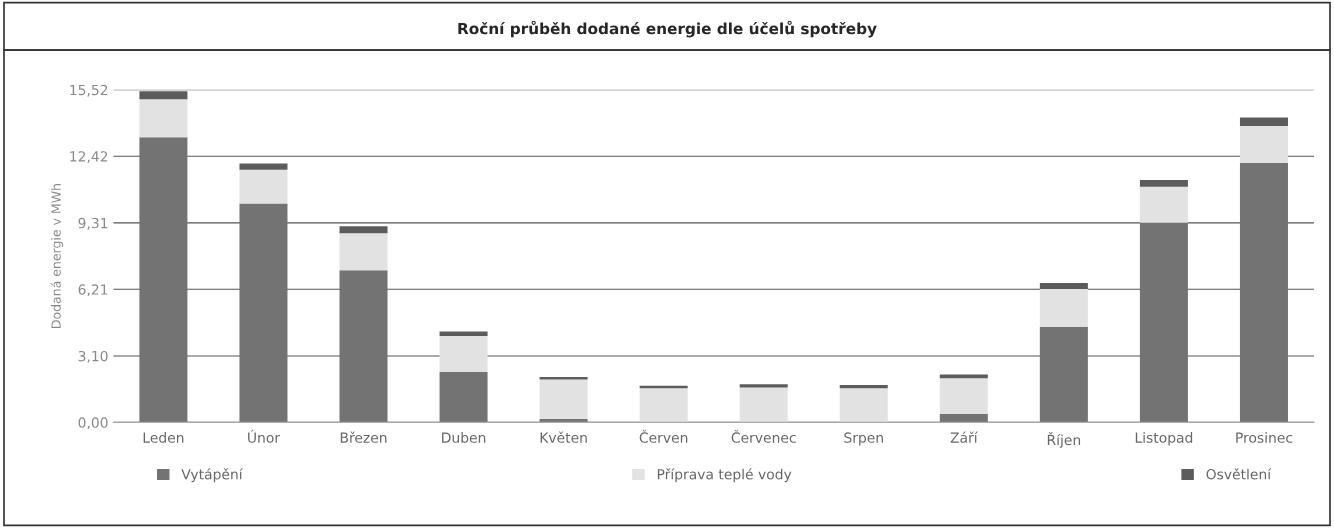 The image size is (1334, 528). What do you see at coordinates (93, 356) in the screenshot?
I see `y-tick-label: 3,10` at bounding box center [93, 356].